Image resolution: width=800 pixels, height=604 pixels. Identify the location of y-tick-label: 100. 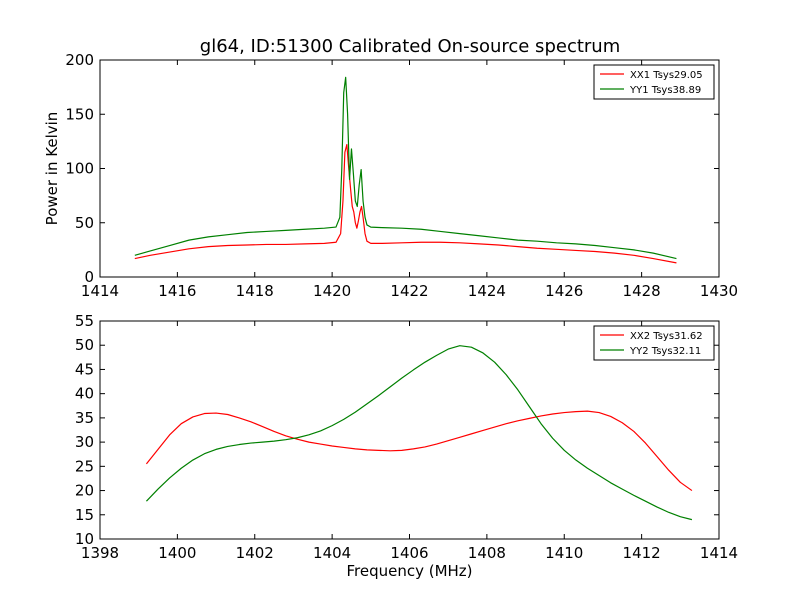
(79, 169).